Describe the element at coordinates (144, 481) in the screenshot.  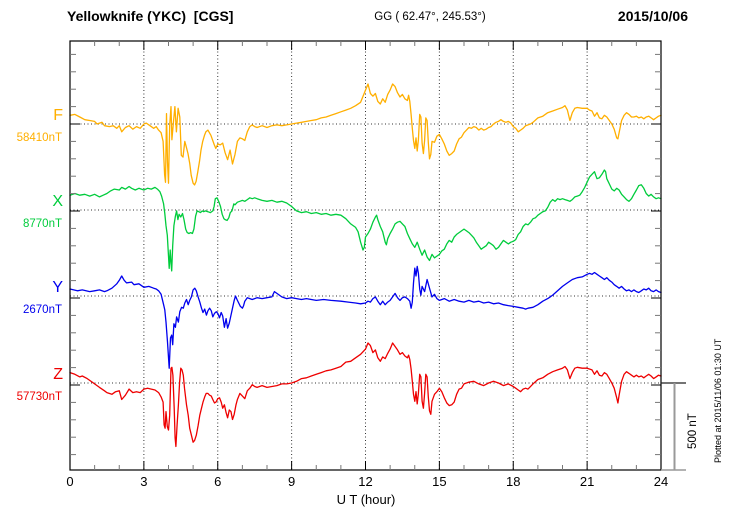
I see `x-tick-label: 3` at that location.